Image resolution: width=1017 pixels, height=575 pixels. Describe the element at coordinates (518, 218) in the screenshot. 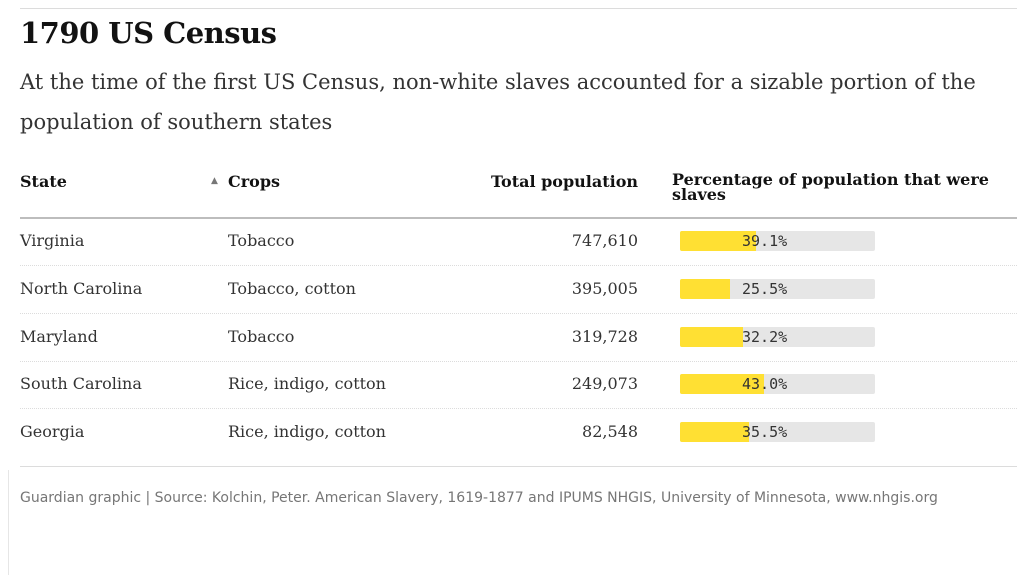

I see `header-rule` at that location.